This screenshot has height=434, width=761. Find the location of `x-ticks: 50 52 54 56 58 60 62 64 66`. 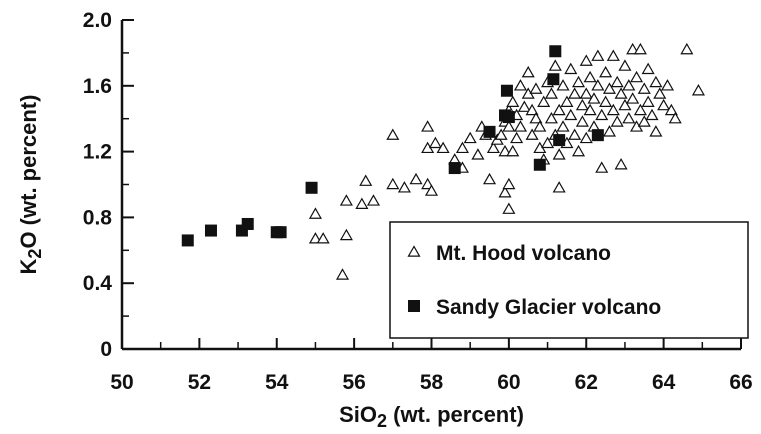

x-ticks: 50 52 54 56 58 60 62 64 66 is located at coordinates (431, 366).